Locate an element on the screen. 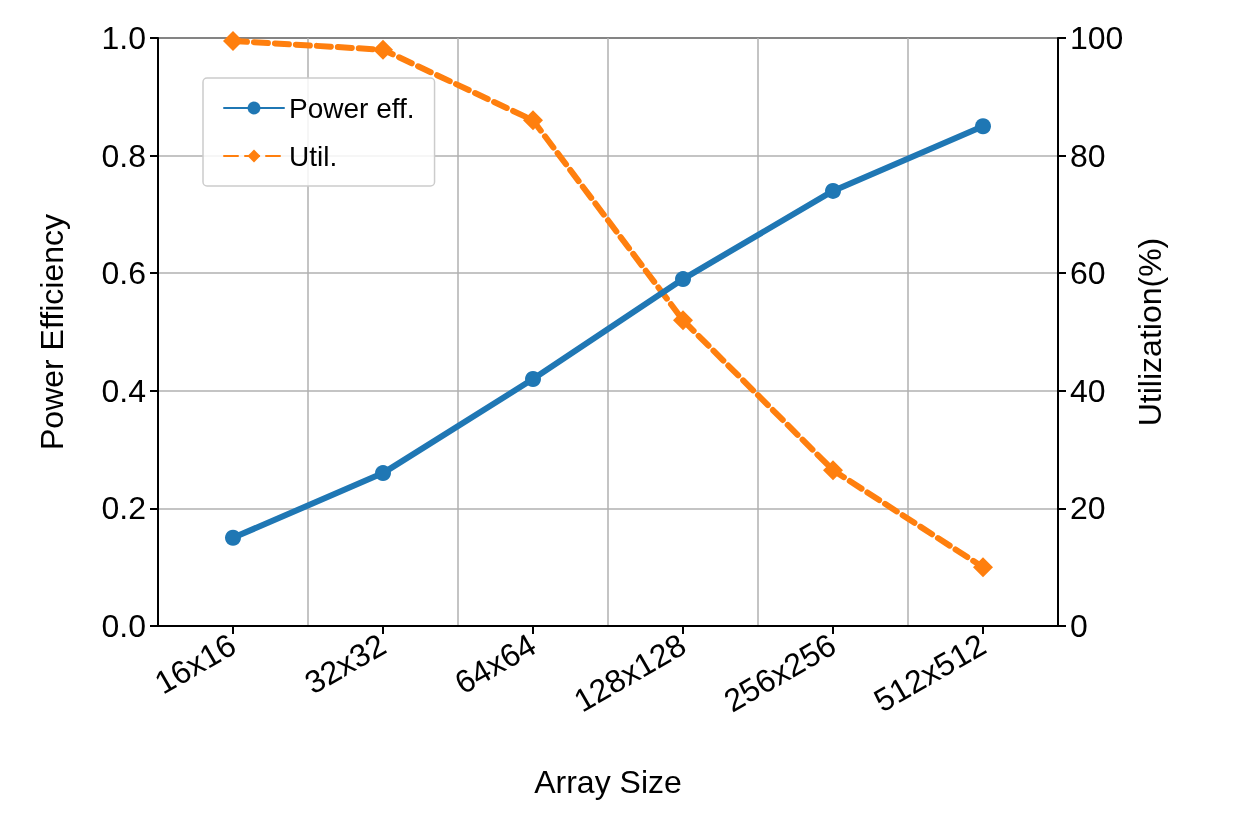 Image resolution: width=1238 pixels, height=831 pixels. legend-label: Power eff. is located at coordinates (352, 108).